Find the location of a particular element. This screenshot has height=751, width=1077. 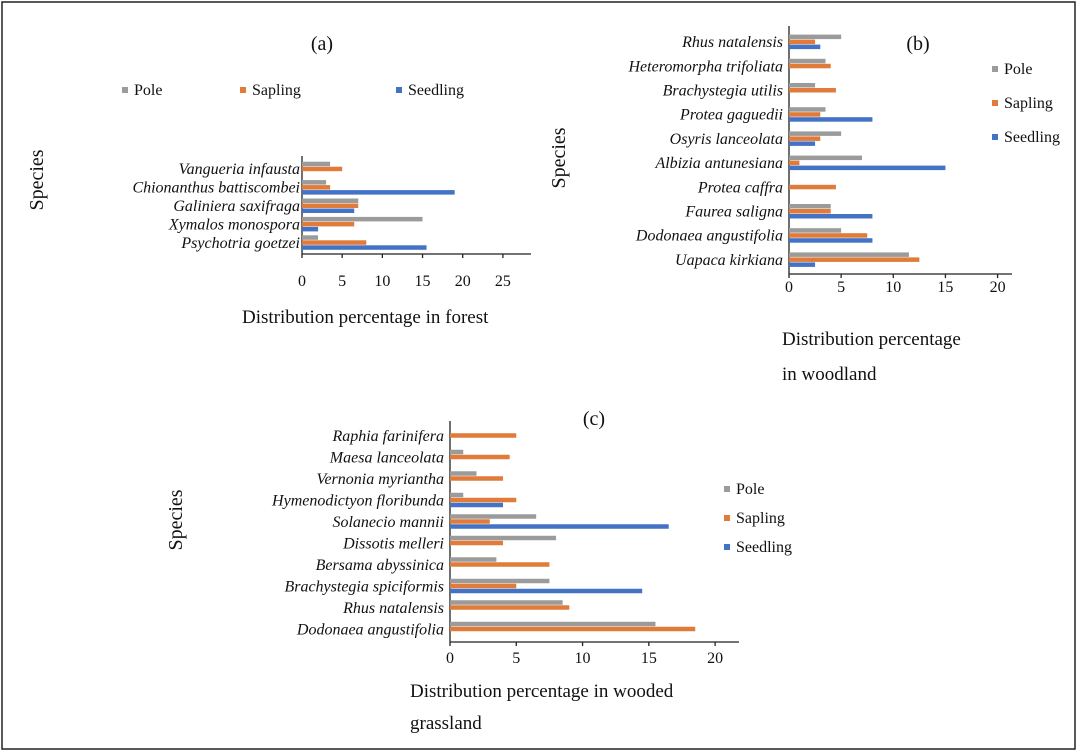

panel-c-x-axis-label-line: grassland is located at coordinates (446, 723).